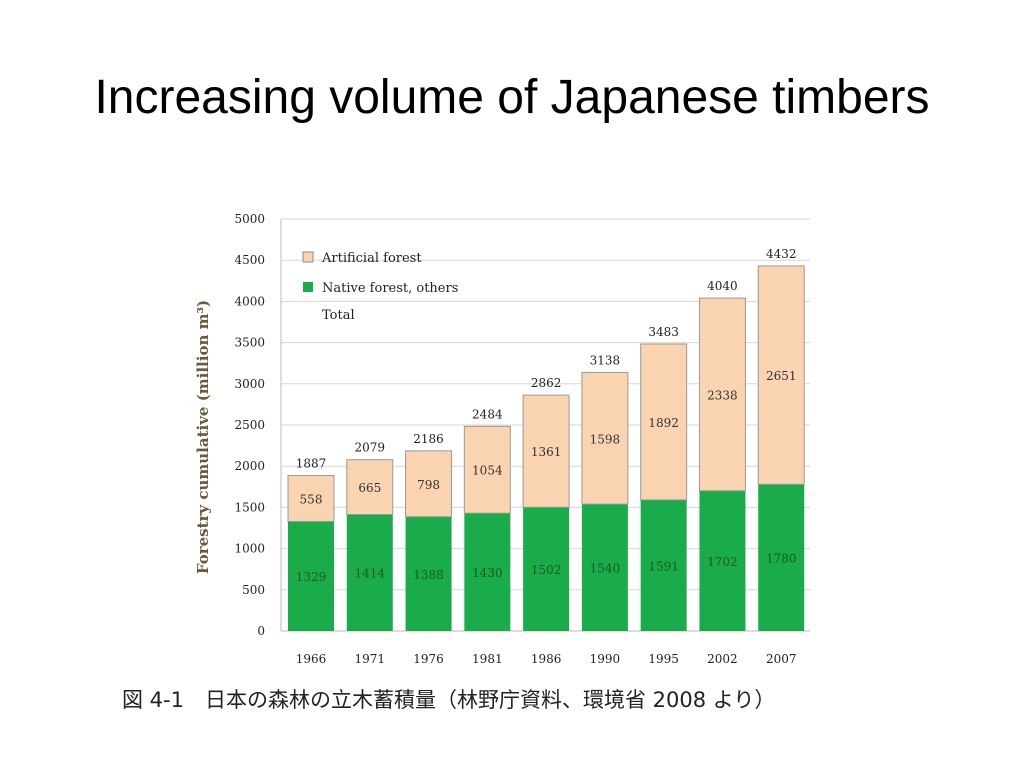  Describe the element at coordinates (308, 287) in the screenshot. I see `legend-swatch-native` at that location.